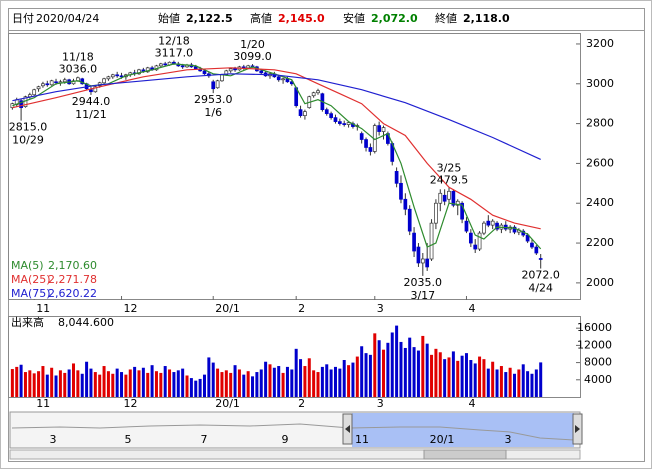 This screenshot has width=652, height=469. I want to click on header-value: 2,118.0, so click(486, 18).